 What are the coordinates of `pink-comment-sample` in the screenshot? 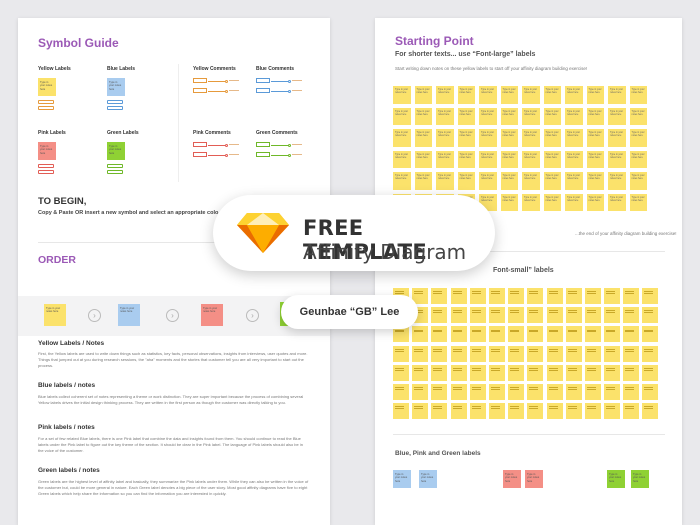 It's located at (218, 155).